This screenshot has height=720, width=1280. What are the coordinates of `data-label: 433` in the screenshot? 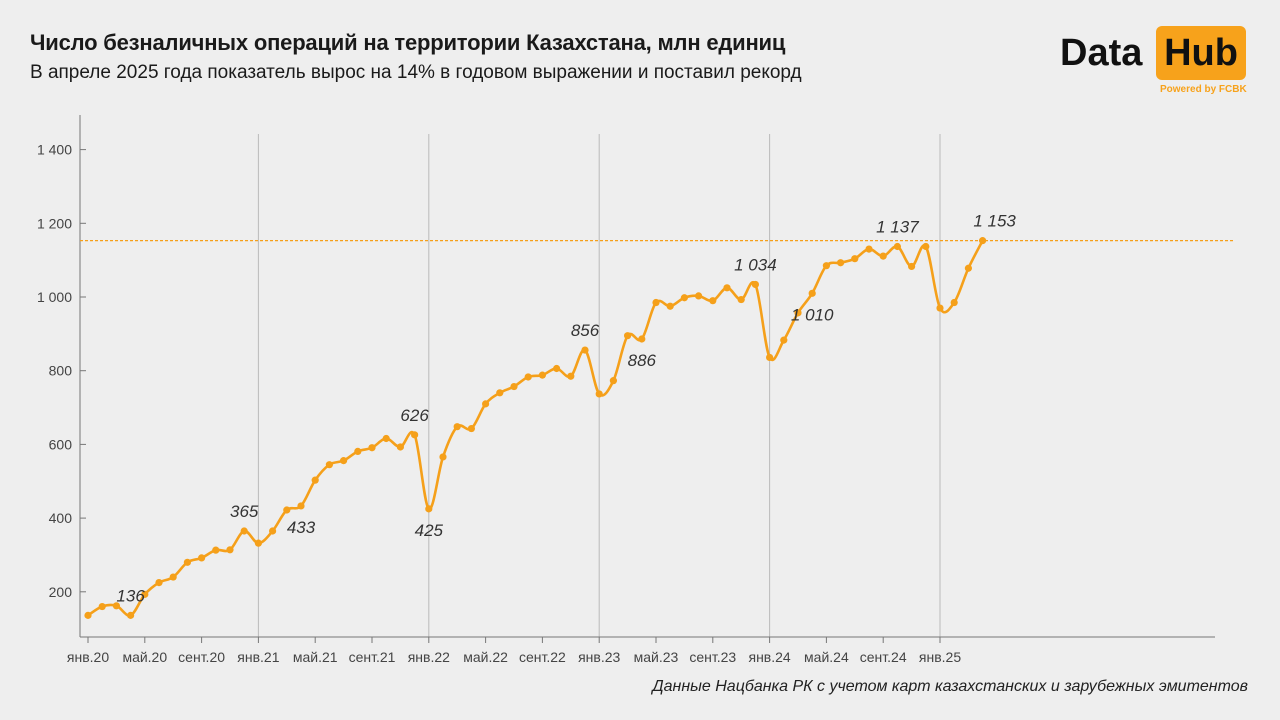 It's located at (301, 527).